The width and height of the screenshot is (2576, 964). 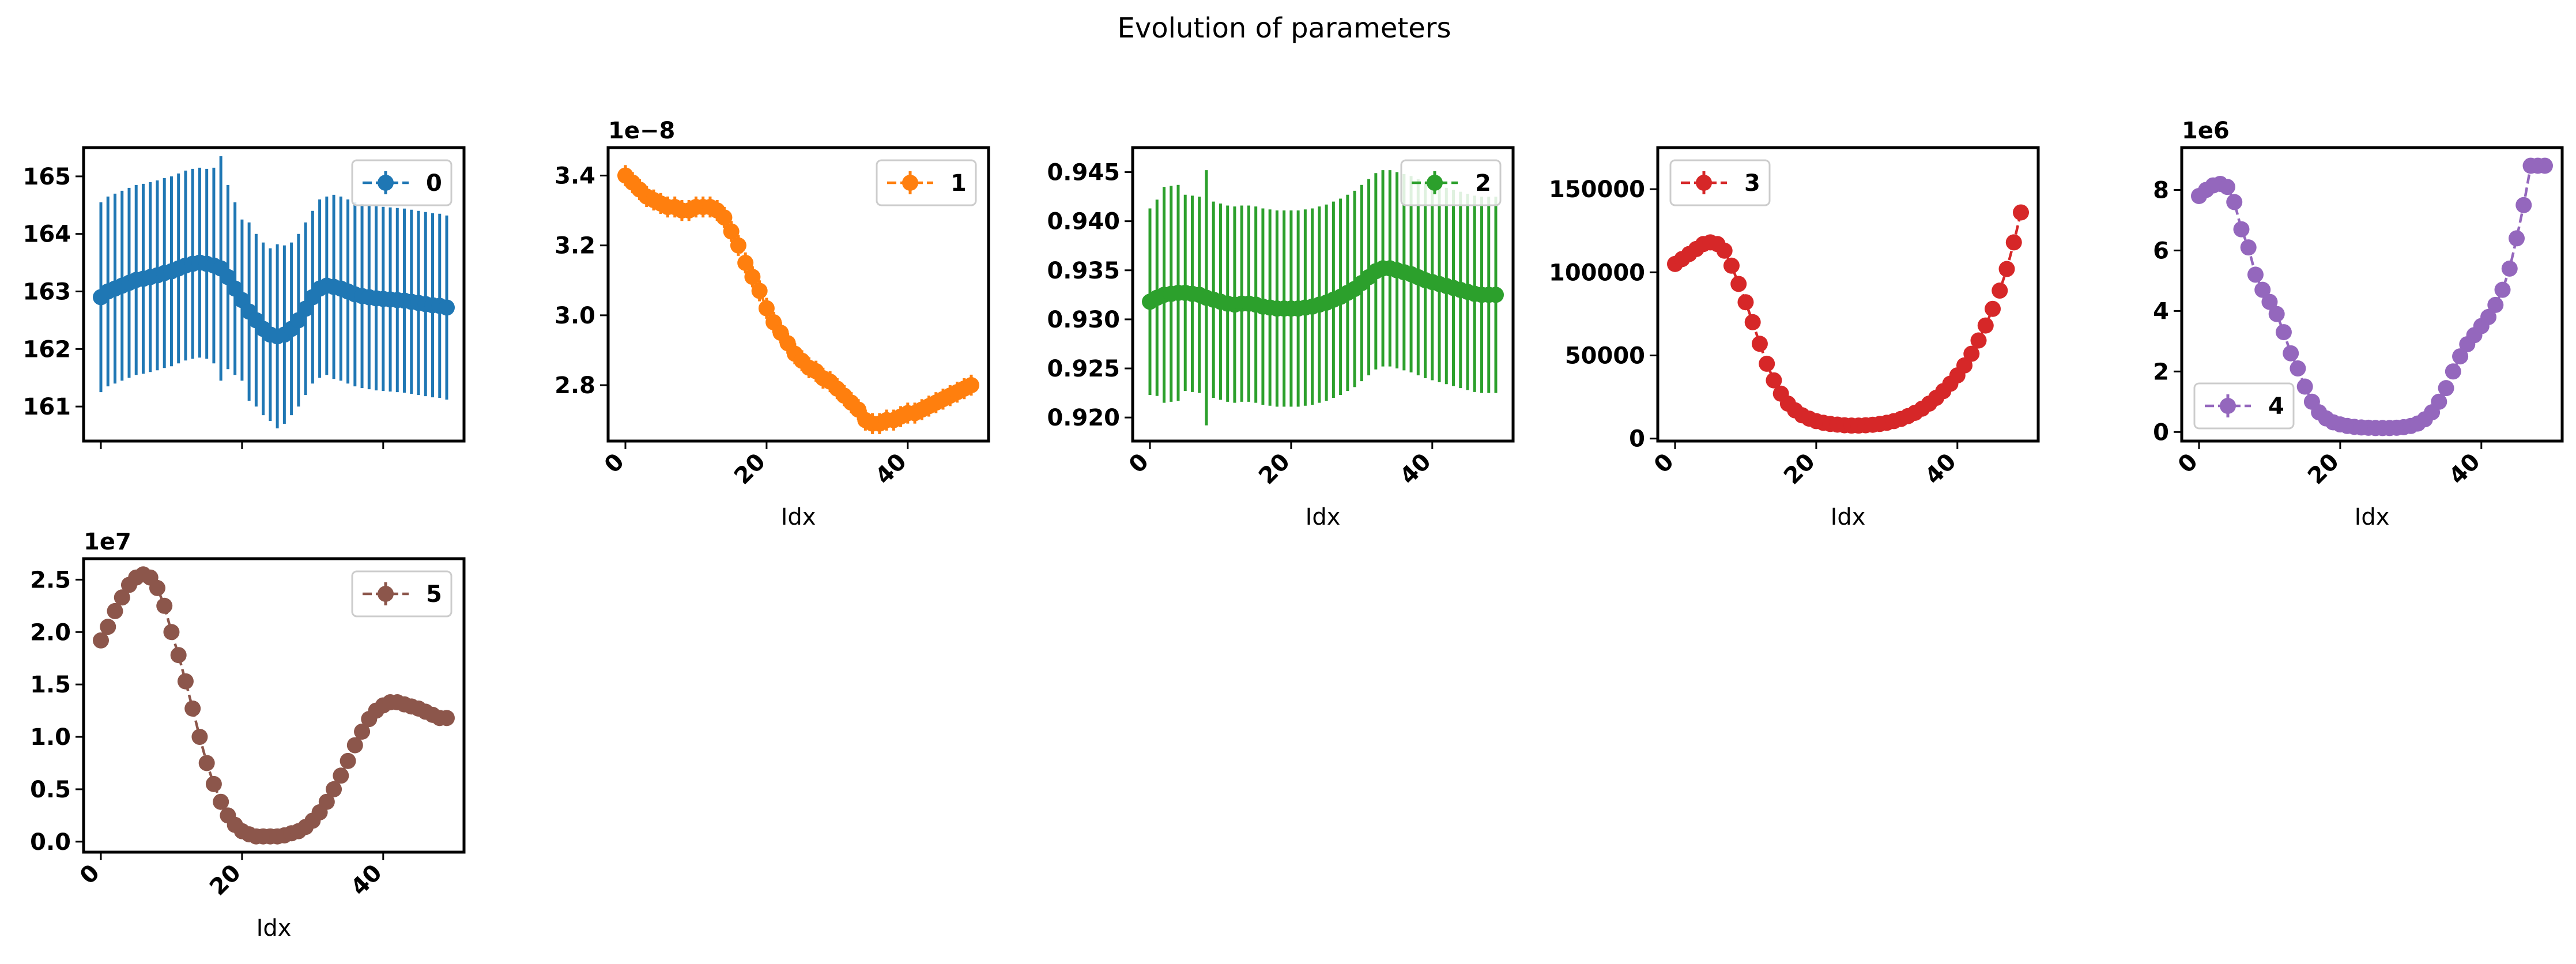 I want to click on legend-label: 4, so click(x=2276, y=406).